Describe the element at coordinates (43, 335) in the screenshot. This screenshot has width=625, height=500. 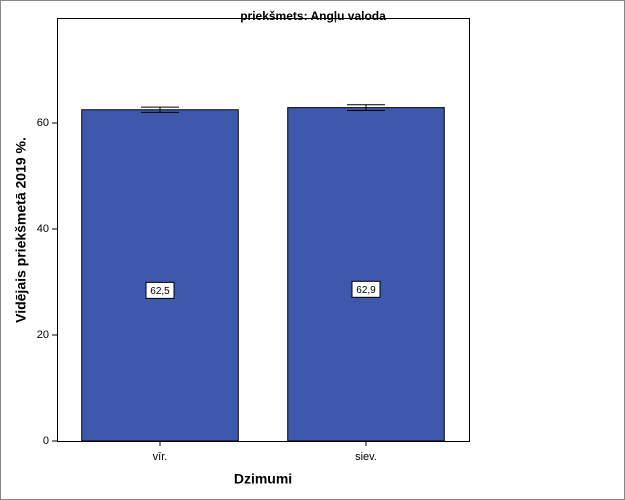
I see `y-tick-label: 20` at that location.